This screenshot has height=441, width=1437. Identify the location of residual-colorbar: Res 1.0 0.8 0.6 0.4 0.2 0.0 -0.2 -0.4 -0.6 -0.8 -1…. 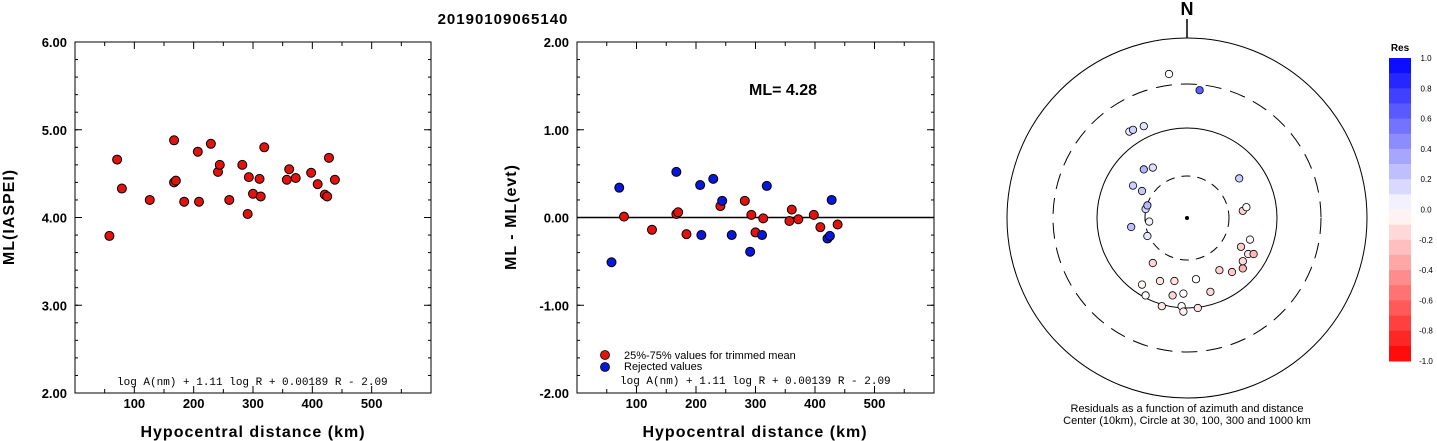
(1411, 204).